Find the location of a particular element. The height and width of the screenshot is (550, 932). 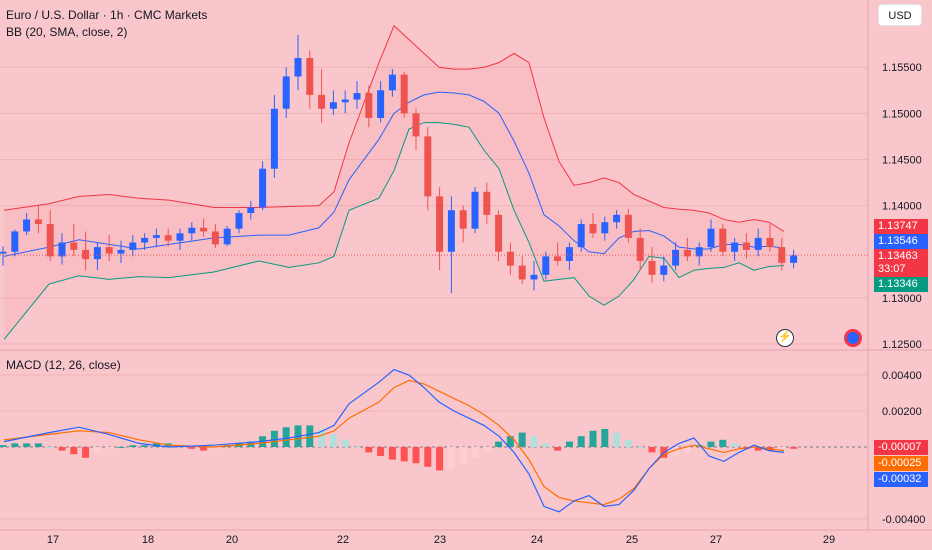

time-tick-label: 18 is located at coordinates (148, 540).